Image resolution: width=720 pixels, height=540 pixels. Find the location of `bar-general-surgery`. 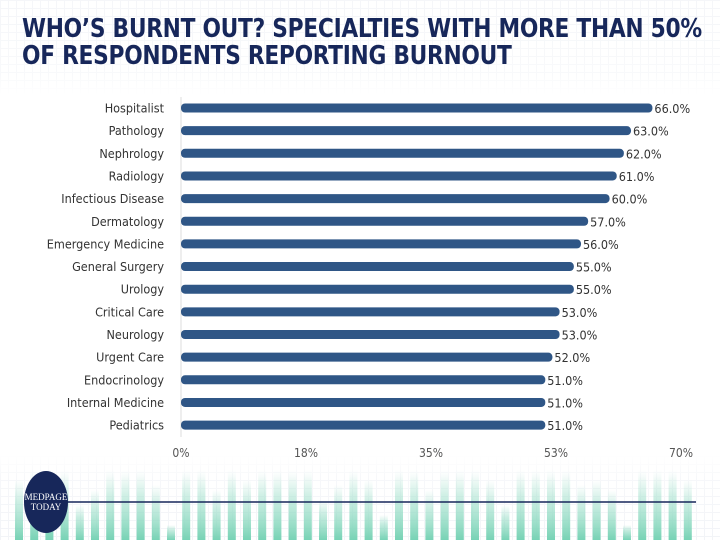

bar-general-surgery is located at coordinates (377, 267).